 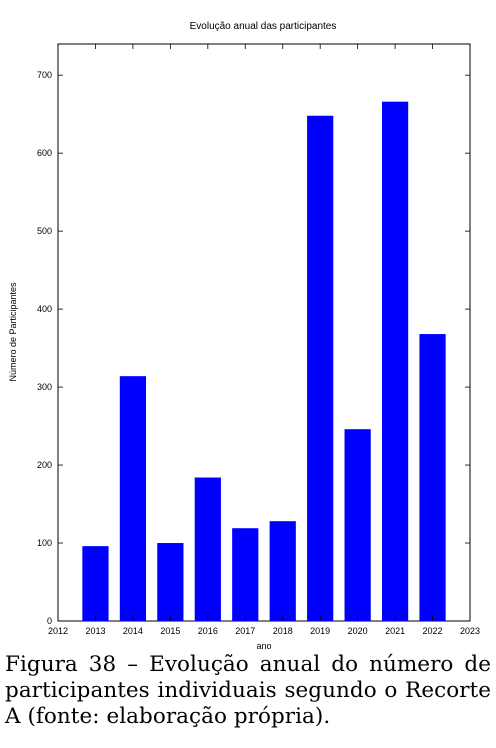 What do you see at coordinates (357, 525) in the screenshot?
I see `bar-2020` at bounding box center [357, 525].